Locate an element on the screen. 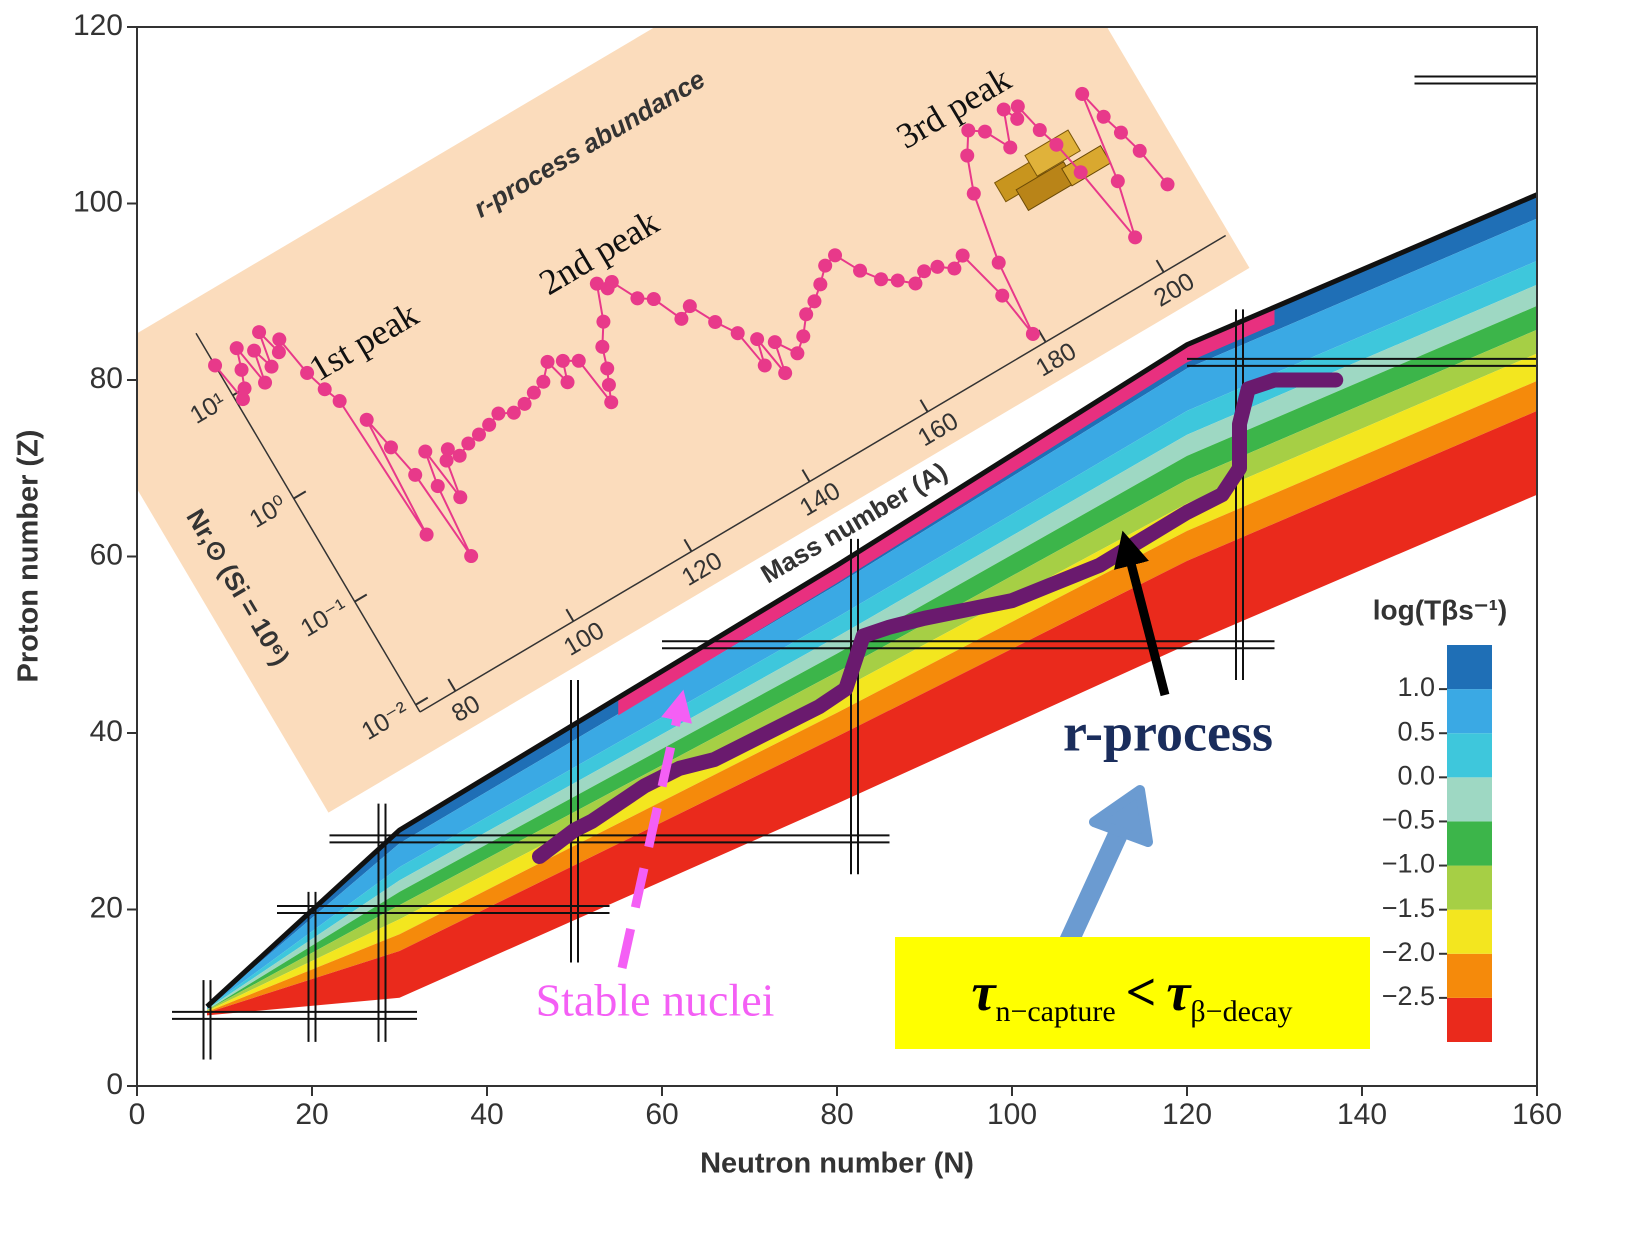 Image resolution: width=1648 pixels, height=1249 pixels. condition: τn−capture < τβ−decay is located at coordinates (1131, 995).